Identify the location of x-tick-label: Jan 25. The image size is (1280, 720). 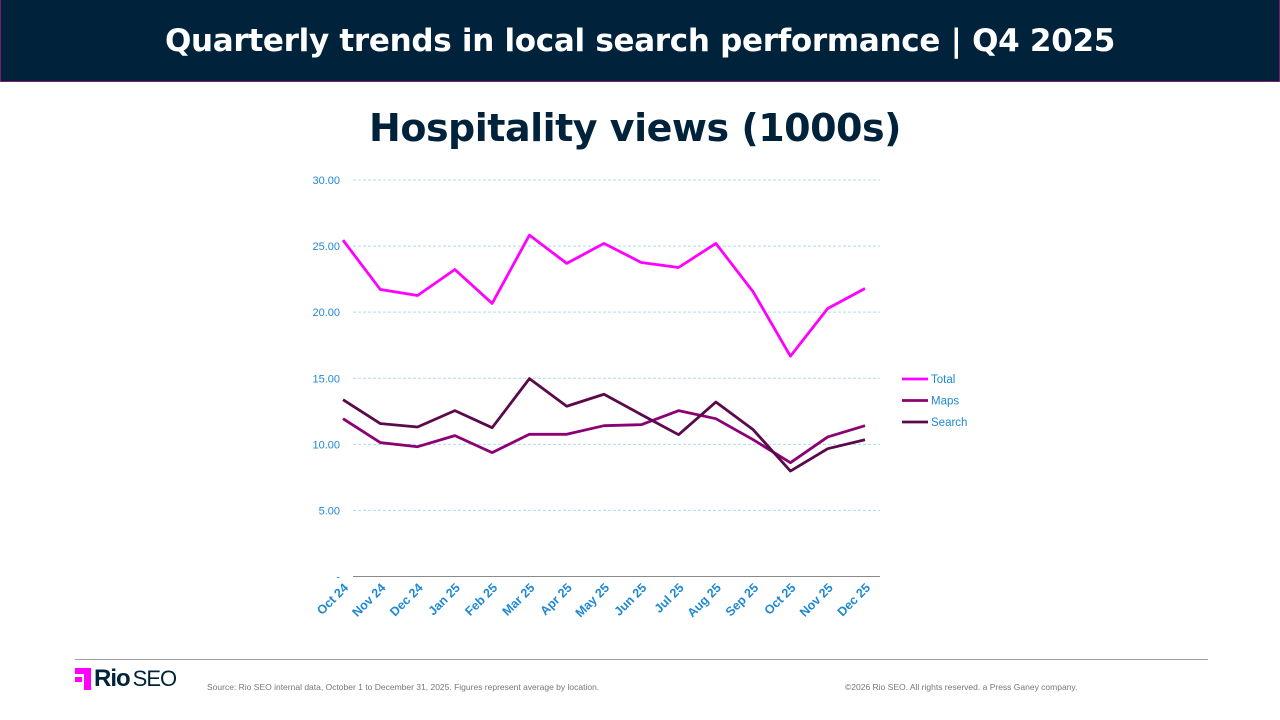
(444, 599).